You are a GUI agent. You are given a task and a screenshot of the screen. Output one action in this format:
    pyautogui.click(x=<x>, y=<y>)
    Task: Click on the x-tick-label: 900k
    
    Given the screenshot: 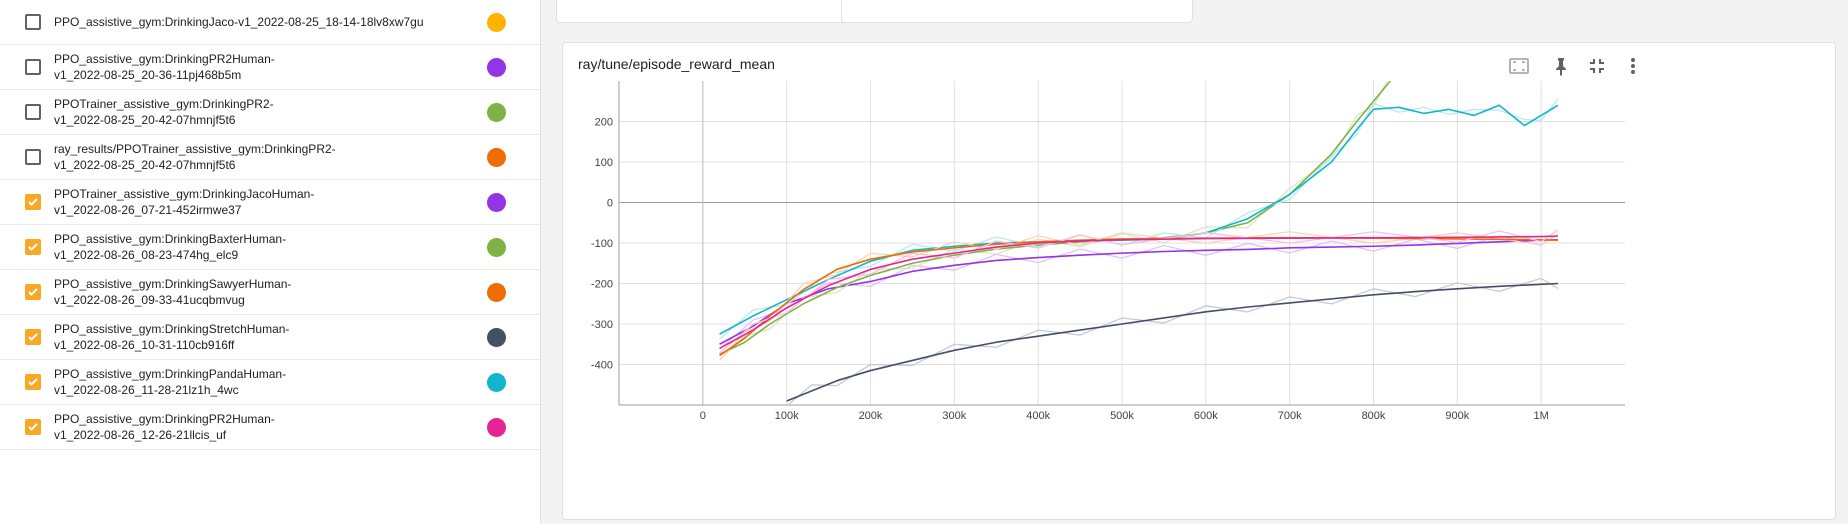 What is the action you would take?
    pyautogui.click(x=1457, y=416)
    